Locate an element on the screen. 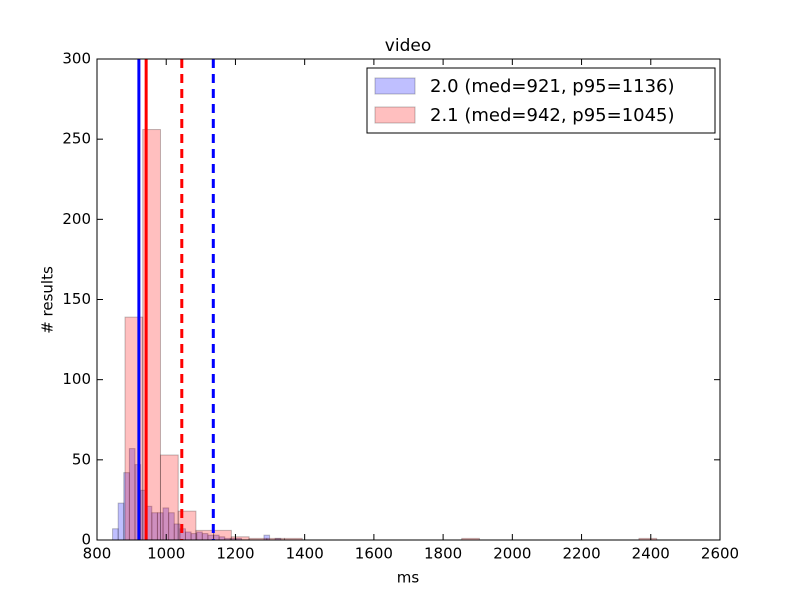  x-tick-label: 1200 is located at coordinates (235, 554).